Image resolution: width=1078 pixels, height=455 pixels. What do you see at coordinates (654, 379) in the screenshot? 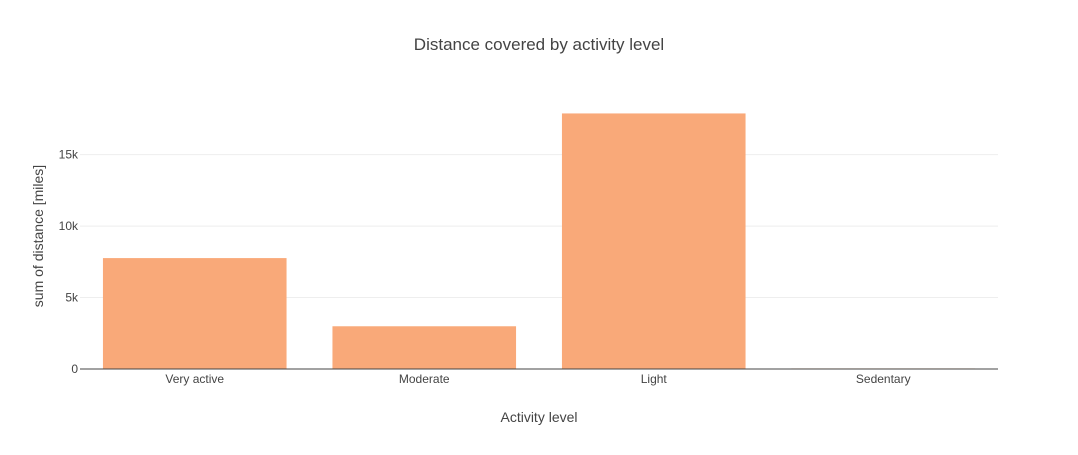
I see `x-tick-label: Light` at bounding box center [654, 379].